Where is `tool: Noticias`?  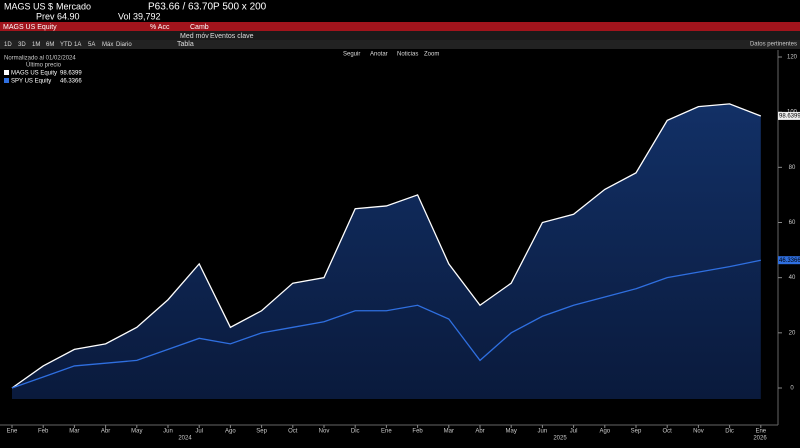 tool: Noticias is located at coordinates (407, 55).